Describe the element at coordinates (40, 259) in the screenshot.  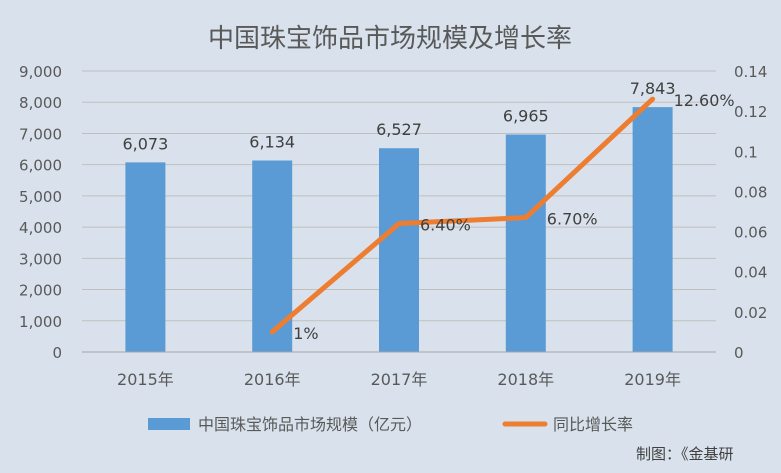
I see `left-tick-label: 3,000` at that location.